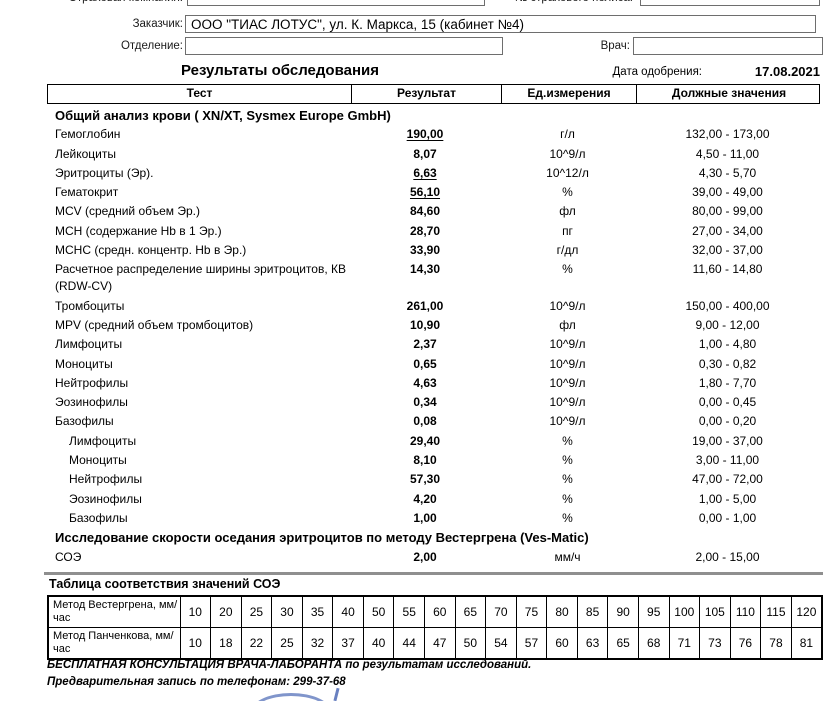 The height and width of the screenshot is (701, 828). What do you see at coordinates (727, 269) in the screenshot?
I see `reference-range: 11,60 - 14,80` at bounding box center [727, 269].